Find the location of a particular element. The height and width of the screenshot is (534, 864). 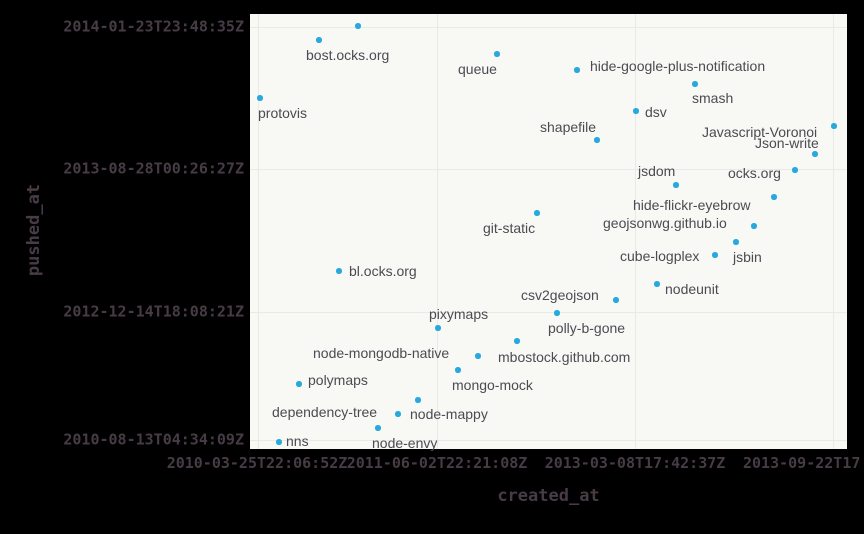

x-tick-label: 2010-03-25T22:06:52Z is located at coordinates (257, 463).